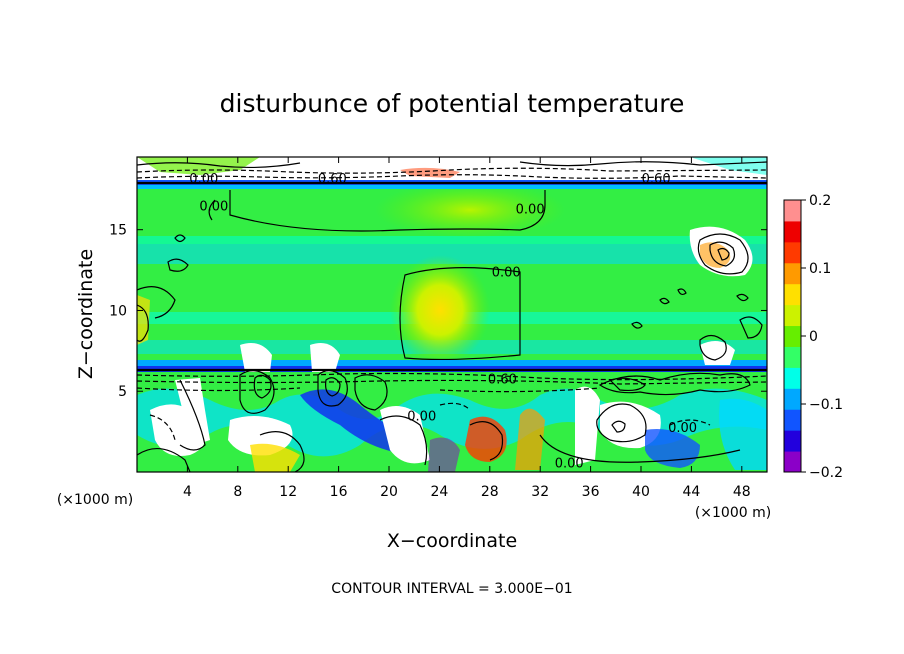 This screenshot has height=654, width=904. Describe the element at coordinates (742, 492) in the screenshot. I see `x-tick-label: 48` at that location.